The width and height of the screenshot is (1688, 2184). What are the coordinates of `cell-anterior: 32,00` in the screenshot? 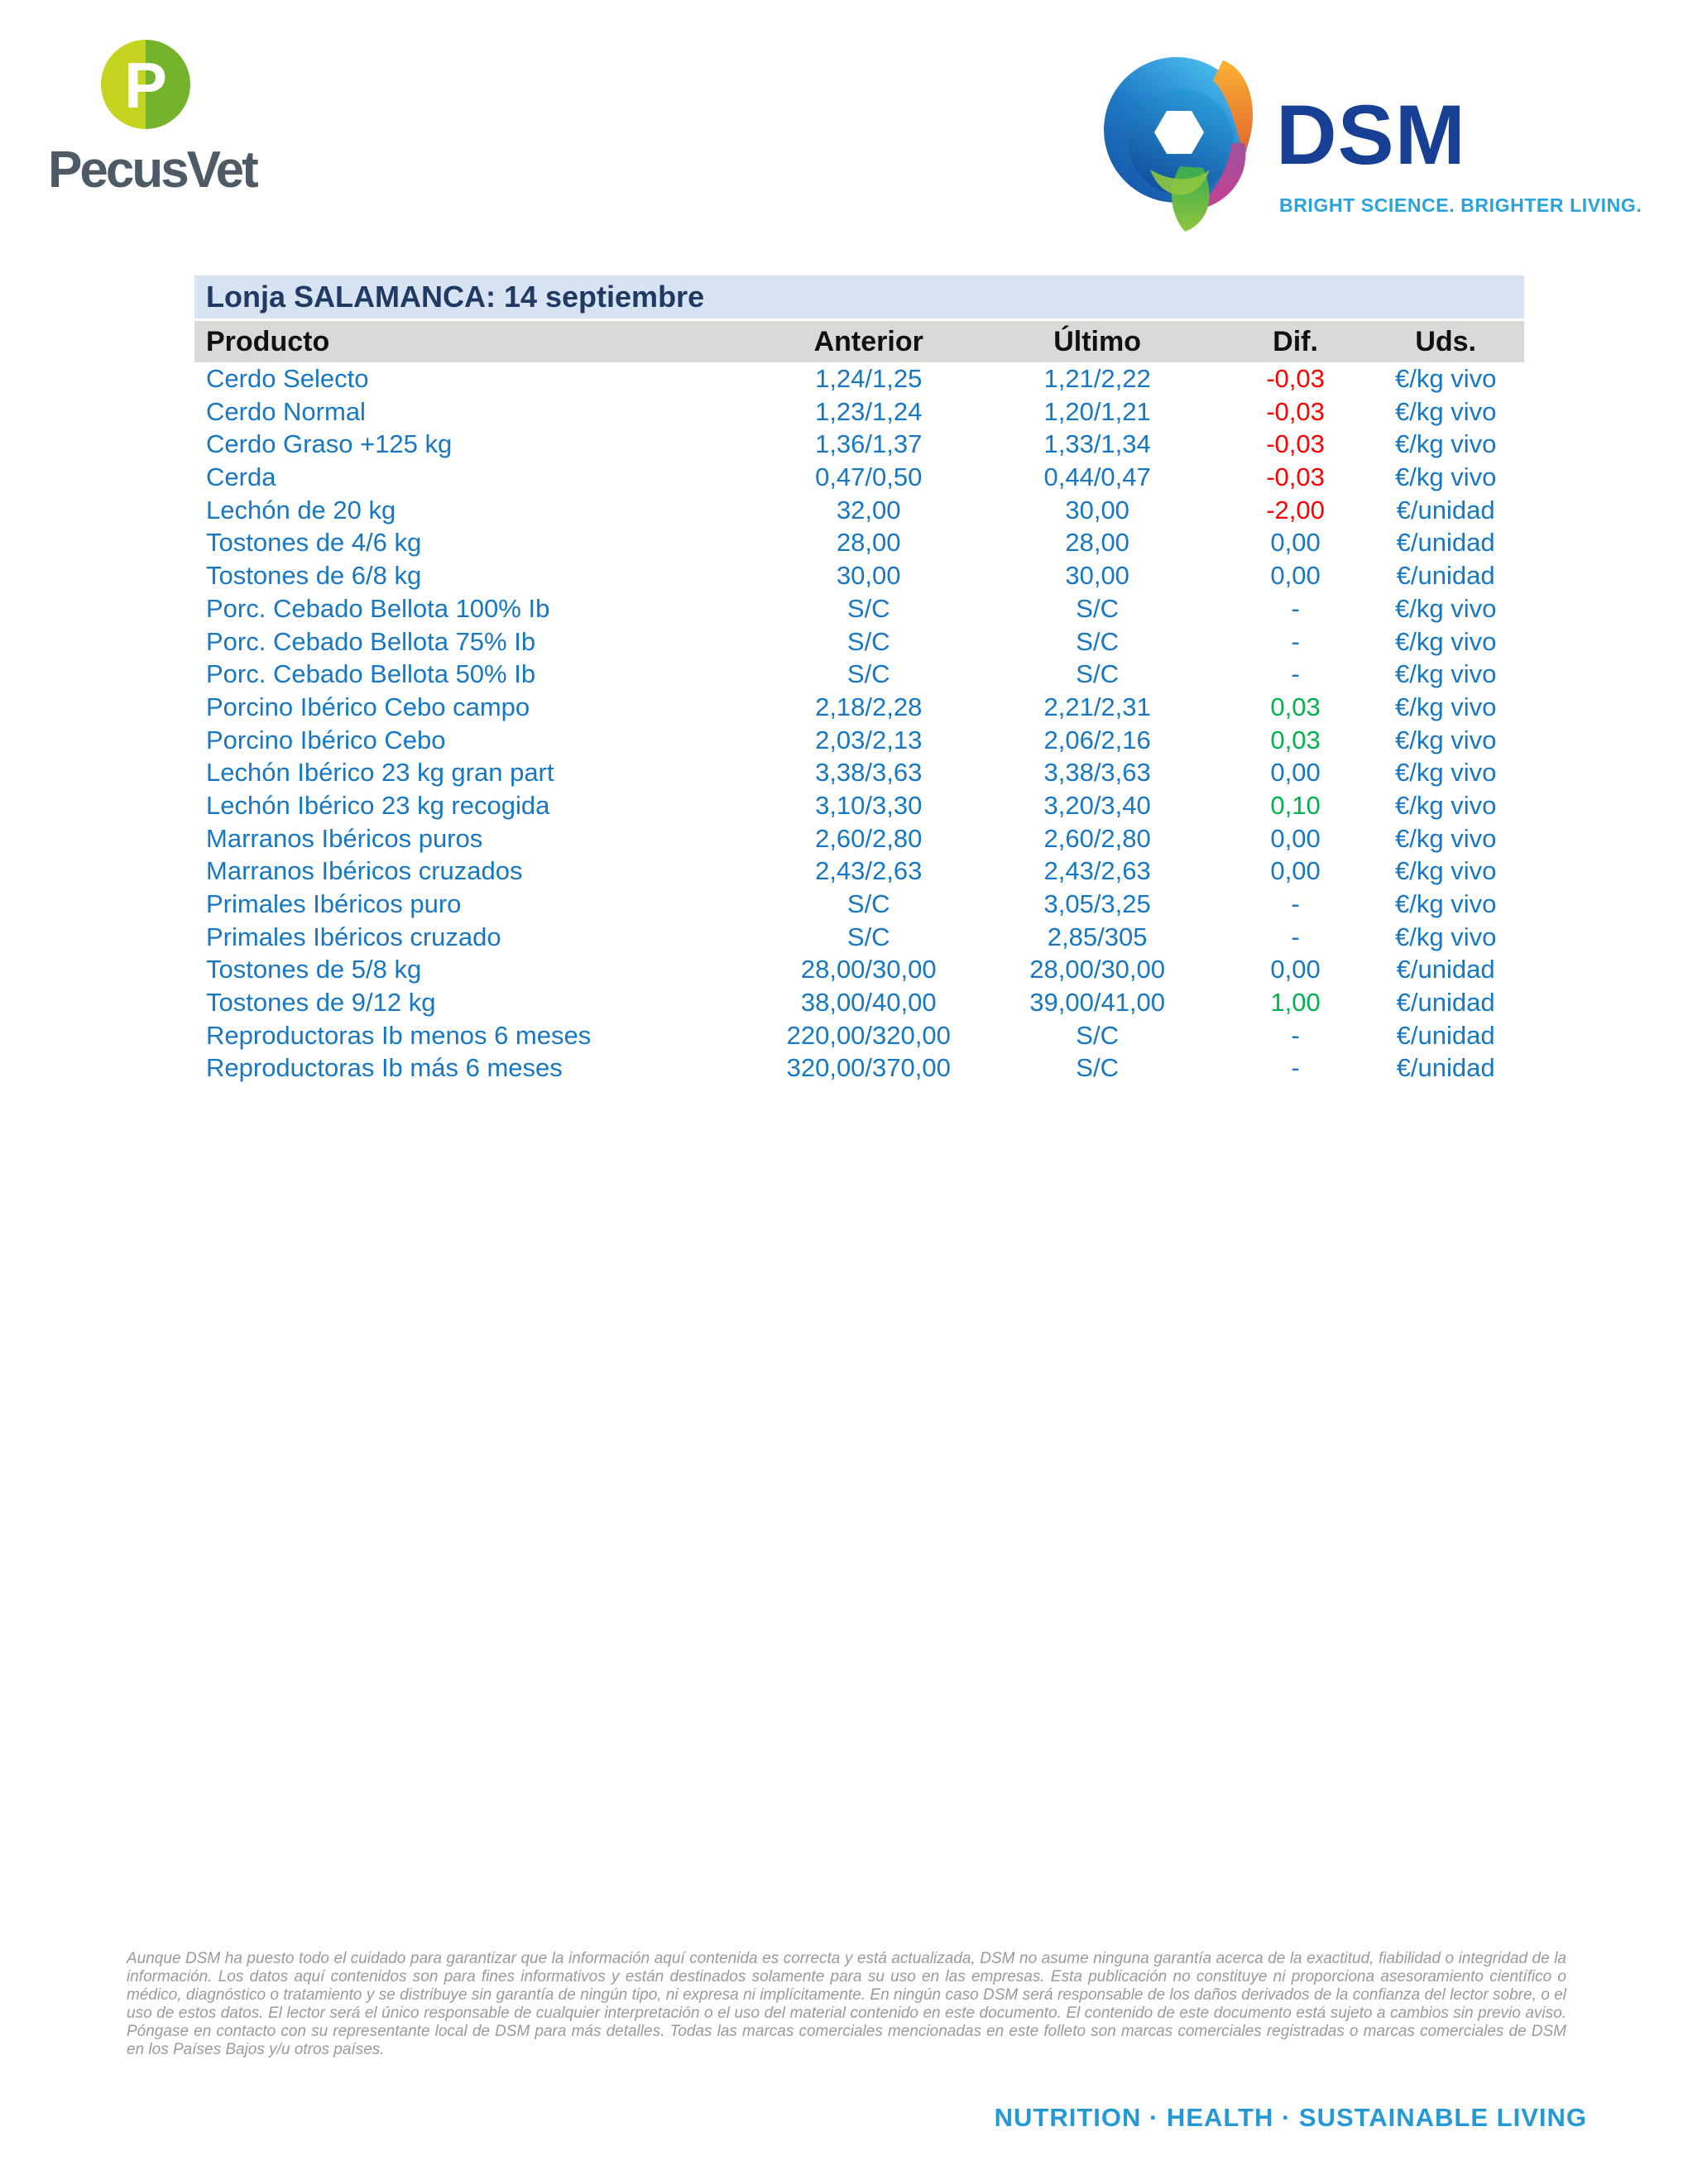 It's located at (868, 509).